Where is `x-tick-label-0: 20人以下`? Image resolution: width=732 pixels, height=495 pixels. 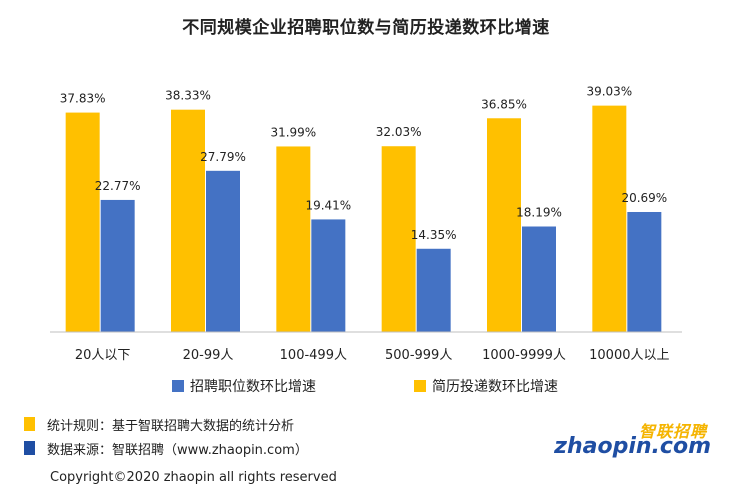
x-tick-label-0: 20人以下 is located at coordinates (103, 355).